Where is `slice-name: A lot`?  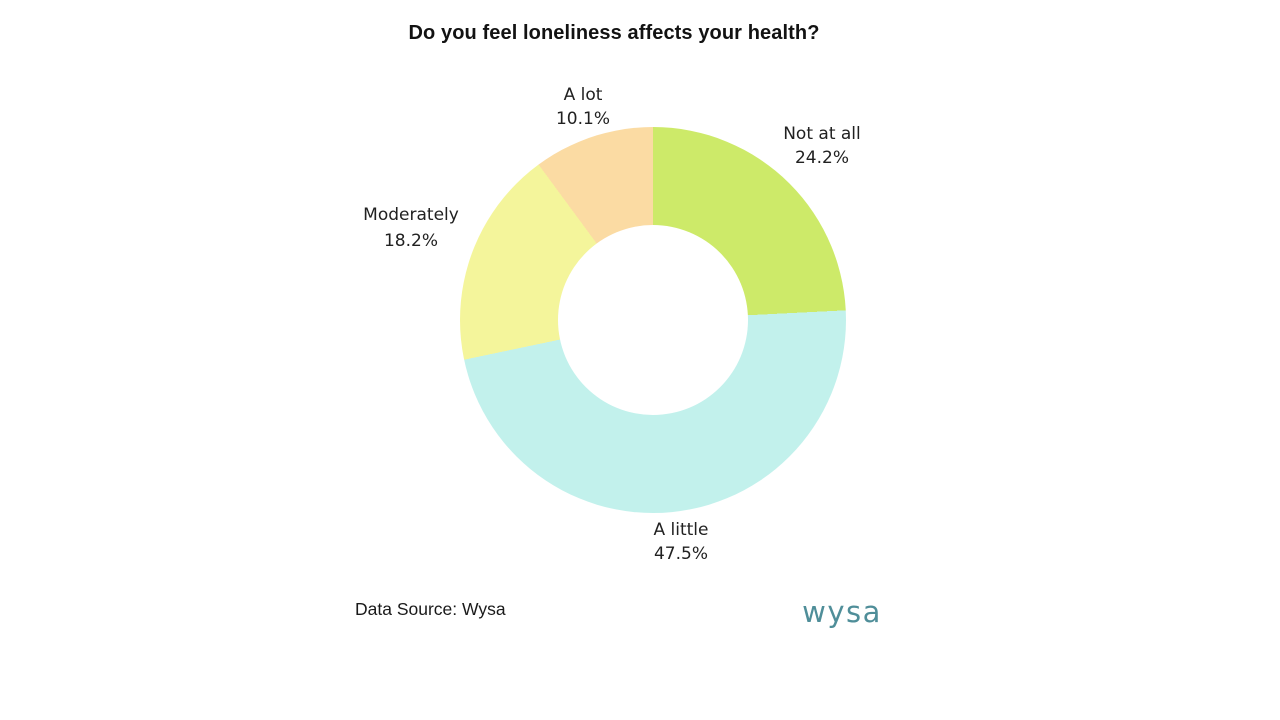
slice-name: A lot is located at coordinates (583, 95).